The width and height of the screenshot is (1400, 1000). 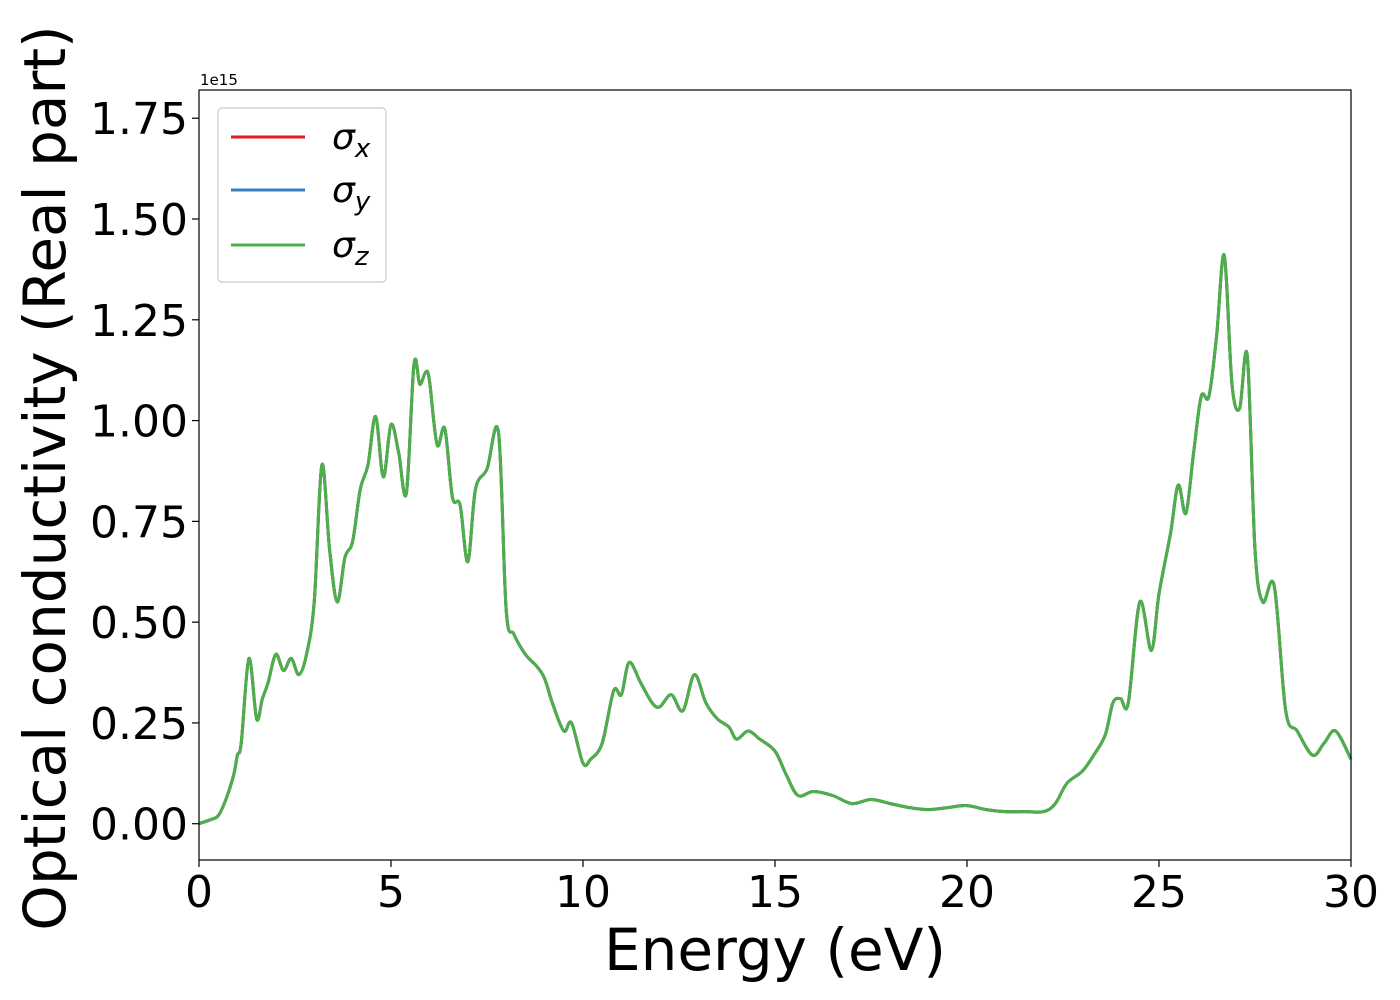 I want to click on y-tick-label: 0.75, so click(x=139, y=522).